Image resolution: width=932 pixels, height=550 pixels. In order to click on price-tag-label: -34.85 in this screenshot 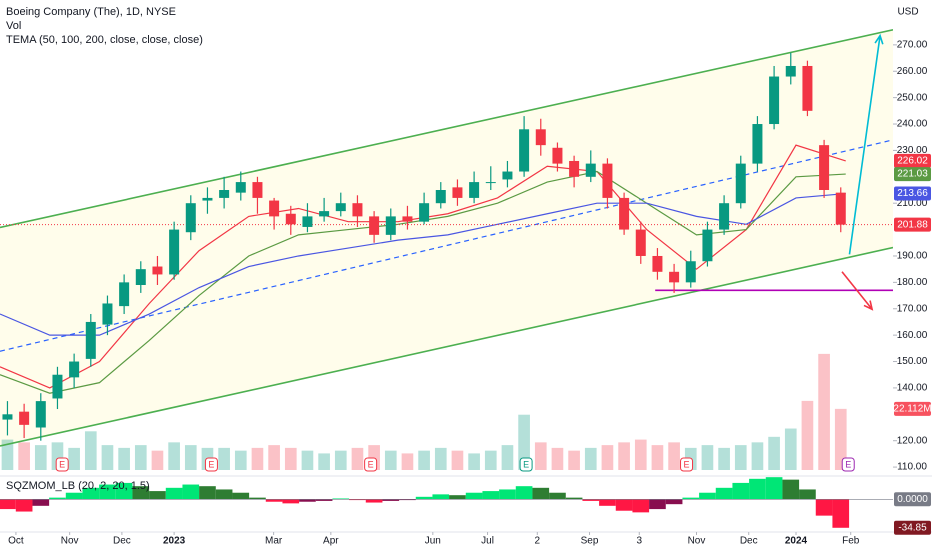, I will do `click(912, 527)`.